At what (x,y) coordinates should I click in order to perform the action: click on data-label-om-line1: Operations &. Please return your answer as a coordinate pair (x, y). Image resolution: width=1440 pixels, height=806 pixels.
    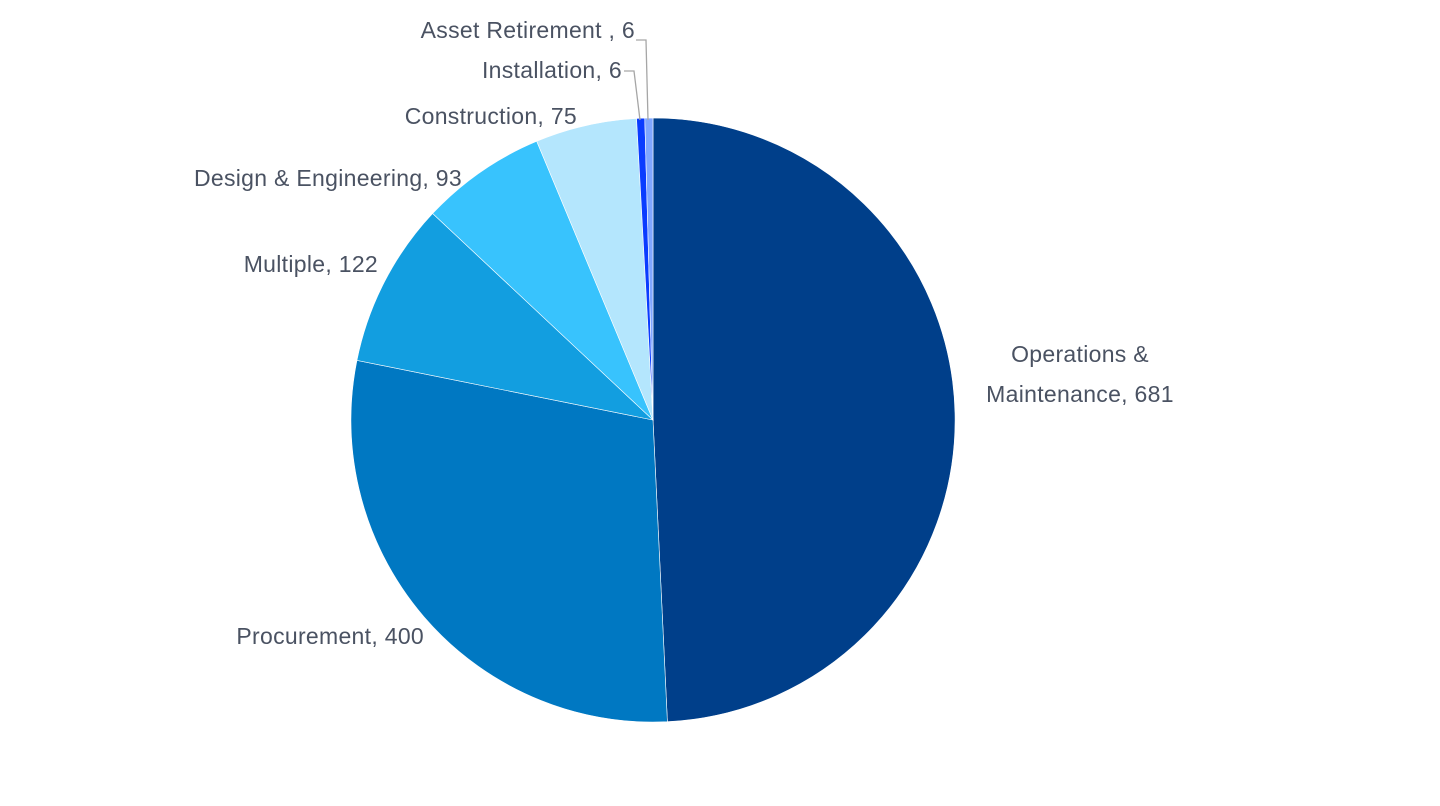
    Looking at the image, I should click on (1080, 354).